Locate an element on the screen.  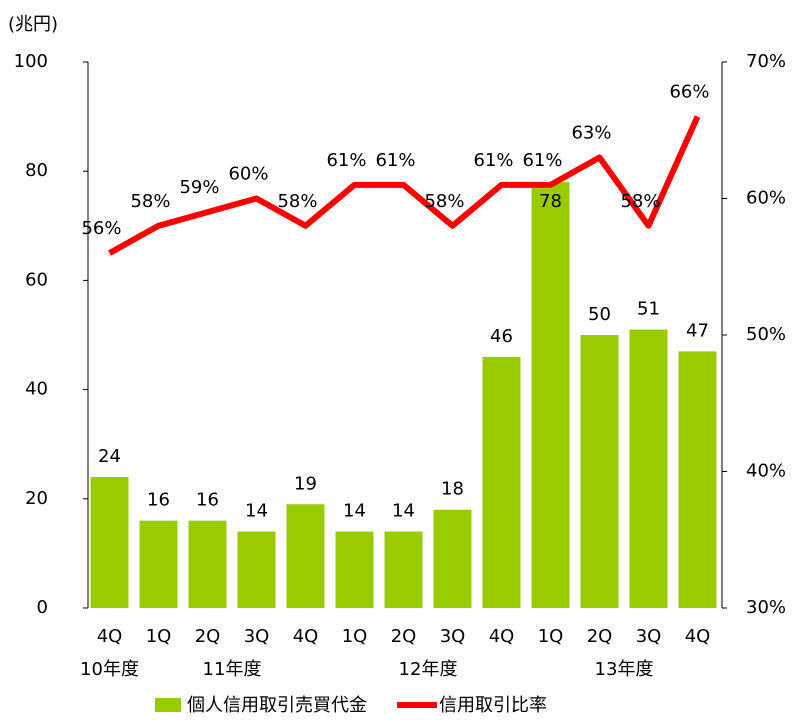
x-group-label: 12年度 is located at coordinates (428, 669).